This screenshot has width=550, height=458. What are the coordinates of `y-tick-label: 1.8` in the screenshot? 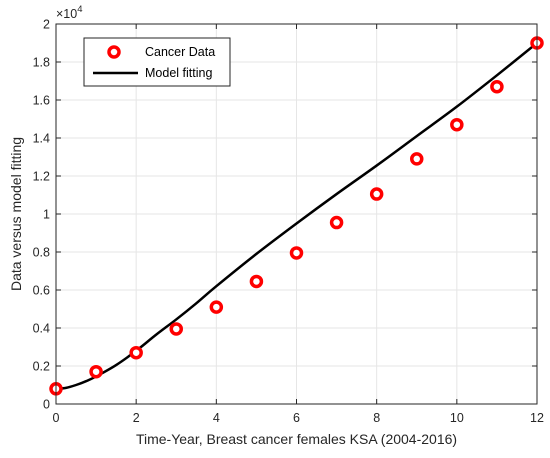 It's located at (41, 63).